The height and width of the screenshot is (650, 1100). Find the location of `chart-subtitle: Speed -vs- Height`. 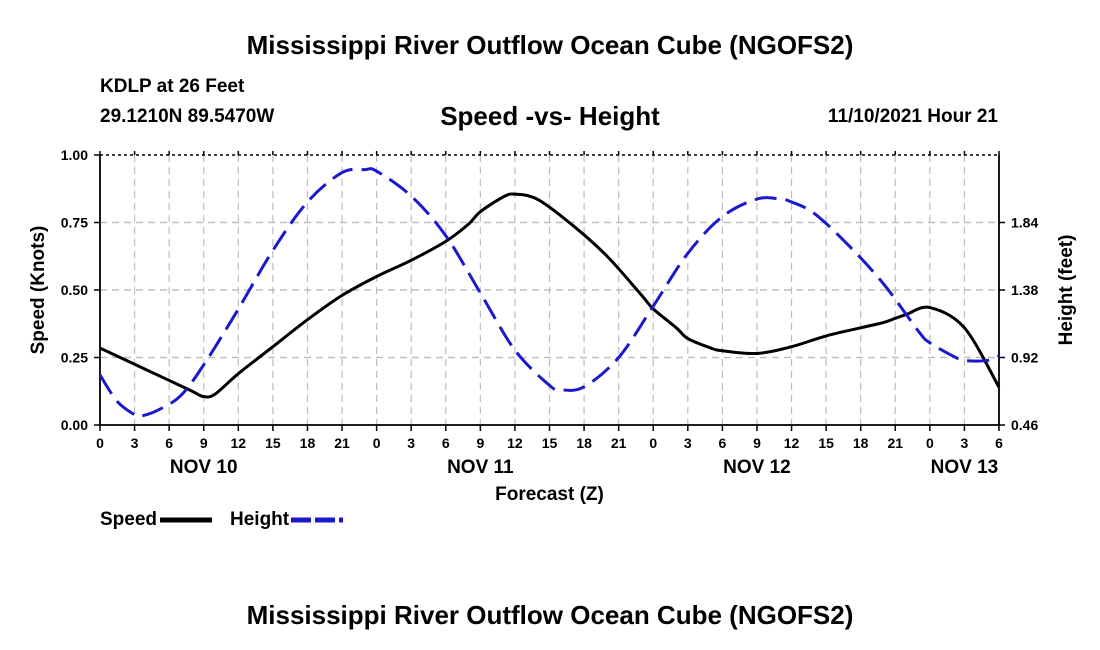

chart-subtitle: Speed -vs- Height is located at coordinates (550, 116).